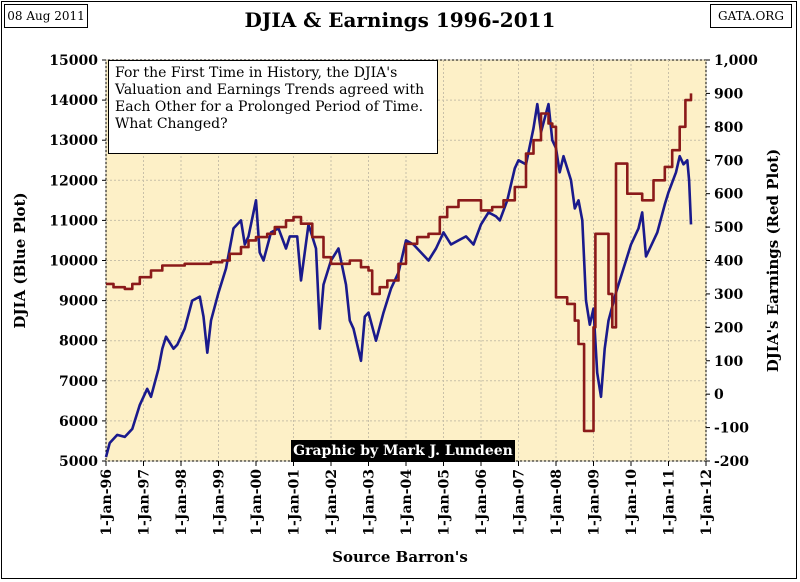 Image resolution: width=800 pixels, height=582 pixels. Describe the element at coordinates (73, 221) in the screenshot. I see `y-tick-left-label: 11000` at that location.